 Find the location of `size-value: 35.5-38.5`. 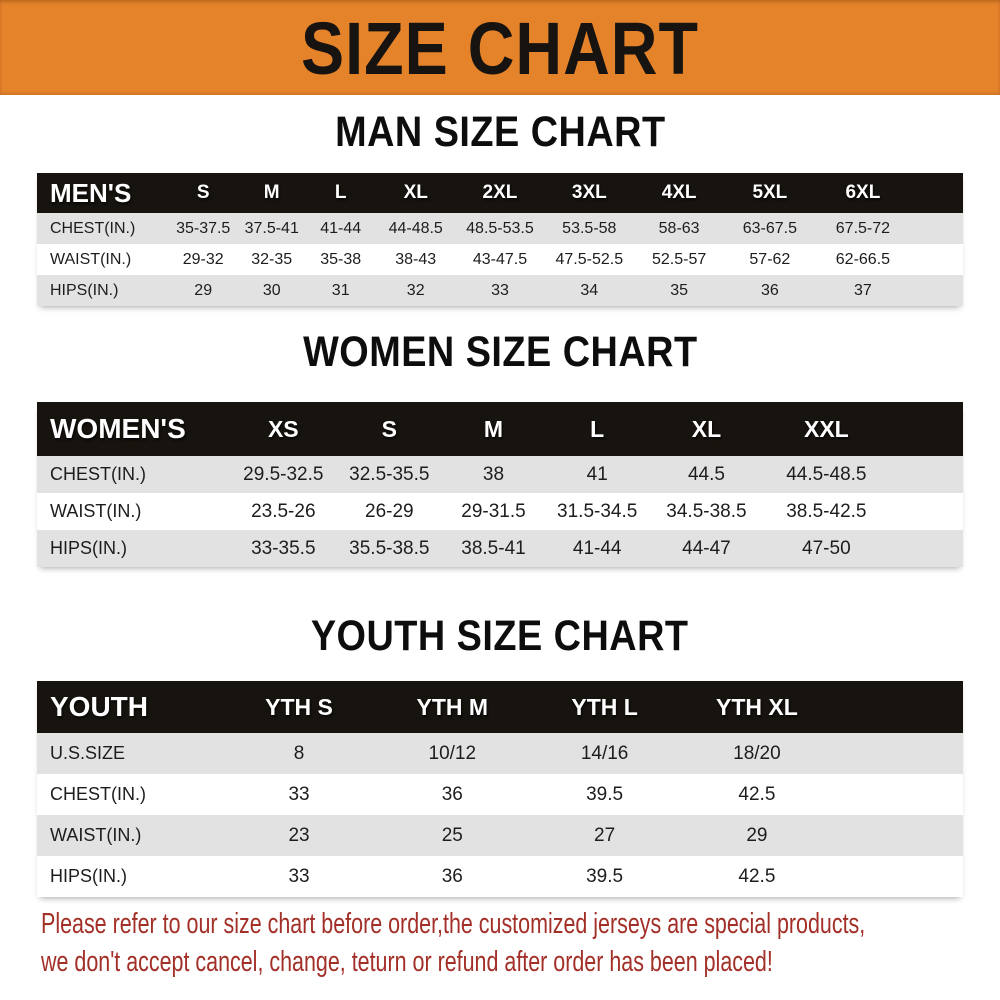

size-value: 35.5-38.5 is located at coordinates (389, 548).